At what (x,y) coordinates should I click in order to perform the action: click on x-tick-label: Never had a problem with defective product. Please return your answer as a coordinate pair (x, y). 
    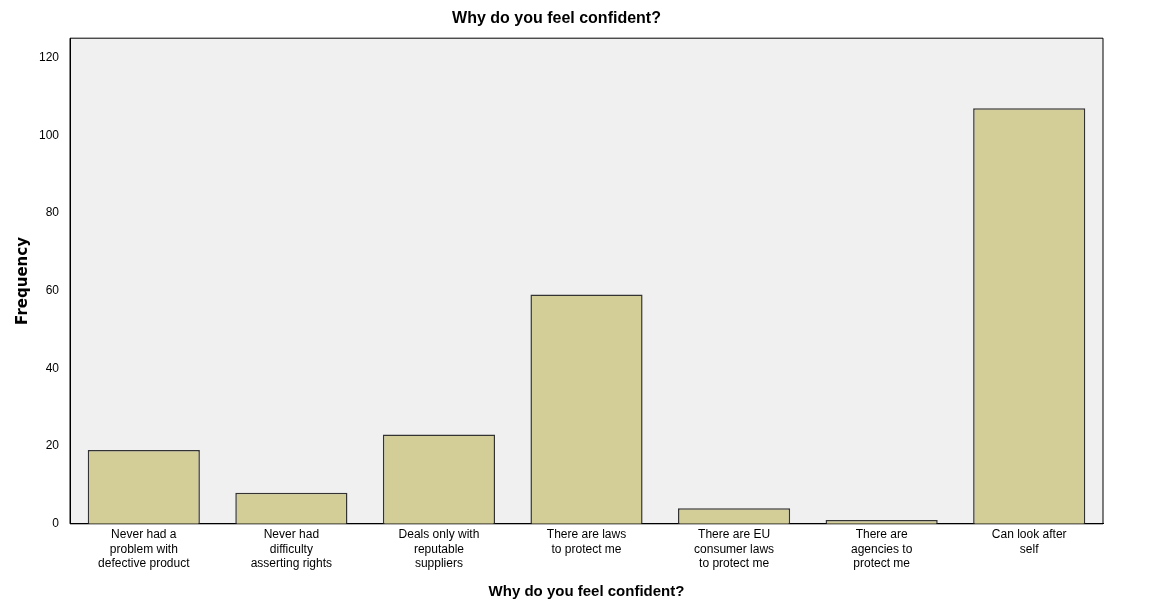
    Looking at the image, I should click on (144, 549).